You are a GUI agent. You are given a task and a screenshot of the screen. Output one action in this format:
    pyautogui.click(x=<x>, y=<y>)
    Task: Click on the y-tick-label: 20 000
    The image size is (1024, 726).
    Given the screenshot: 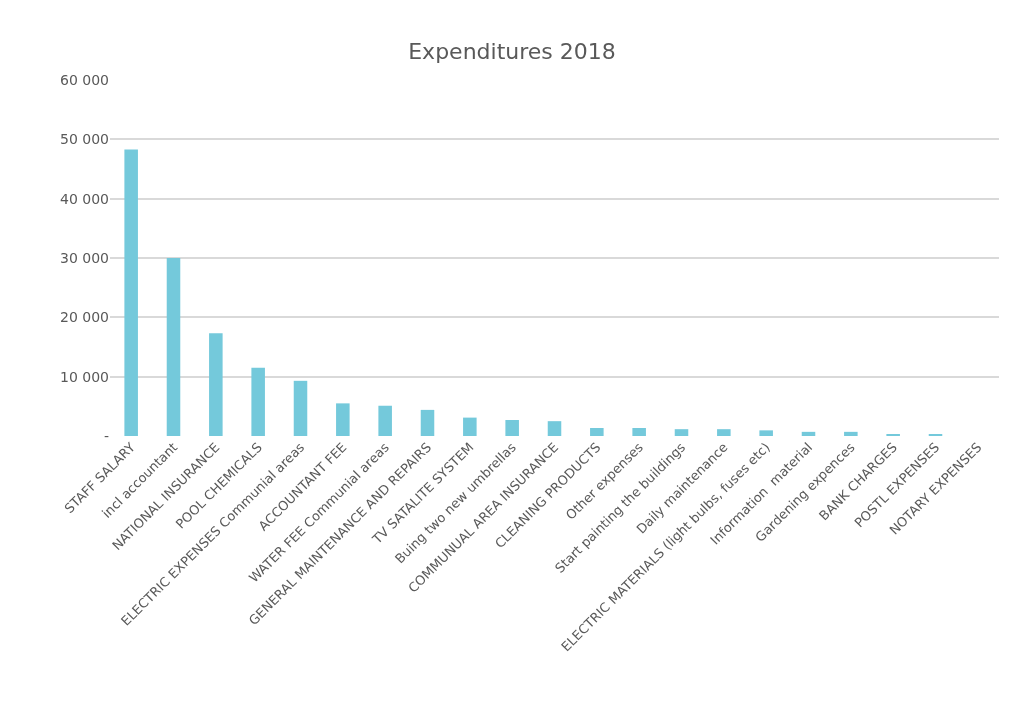 What is the action you would take?
    pyautogui.click(x=84, y=317)
    